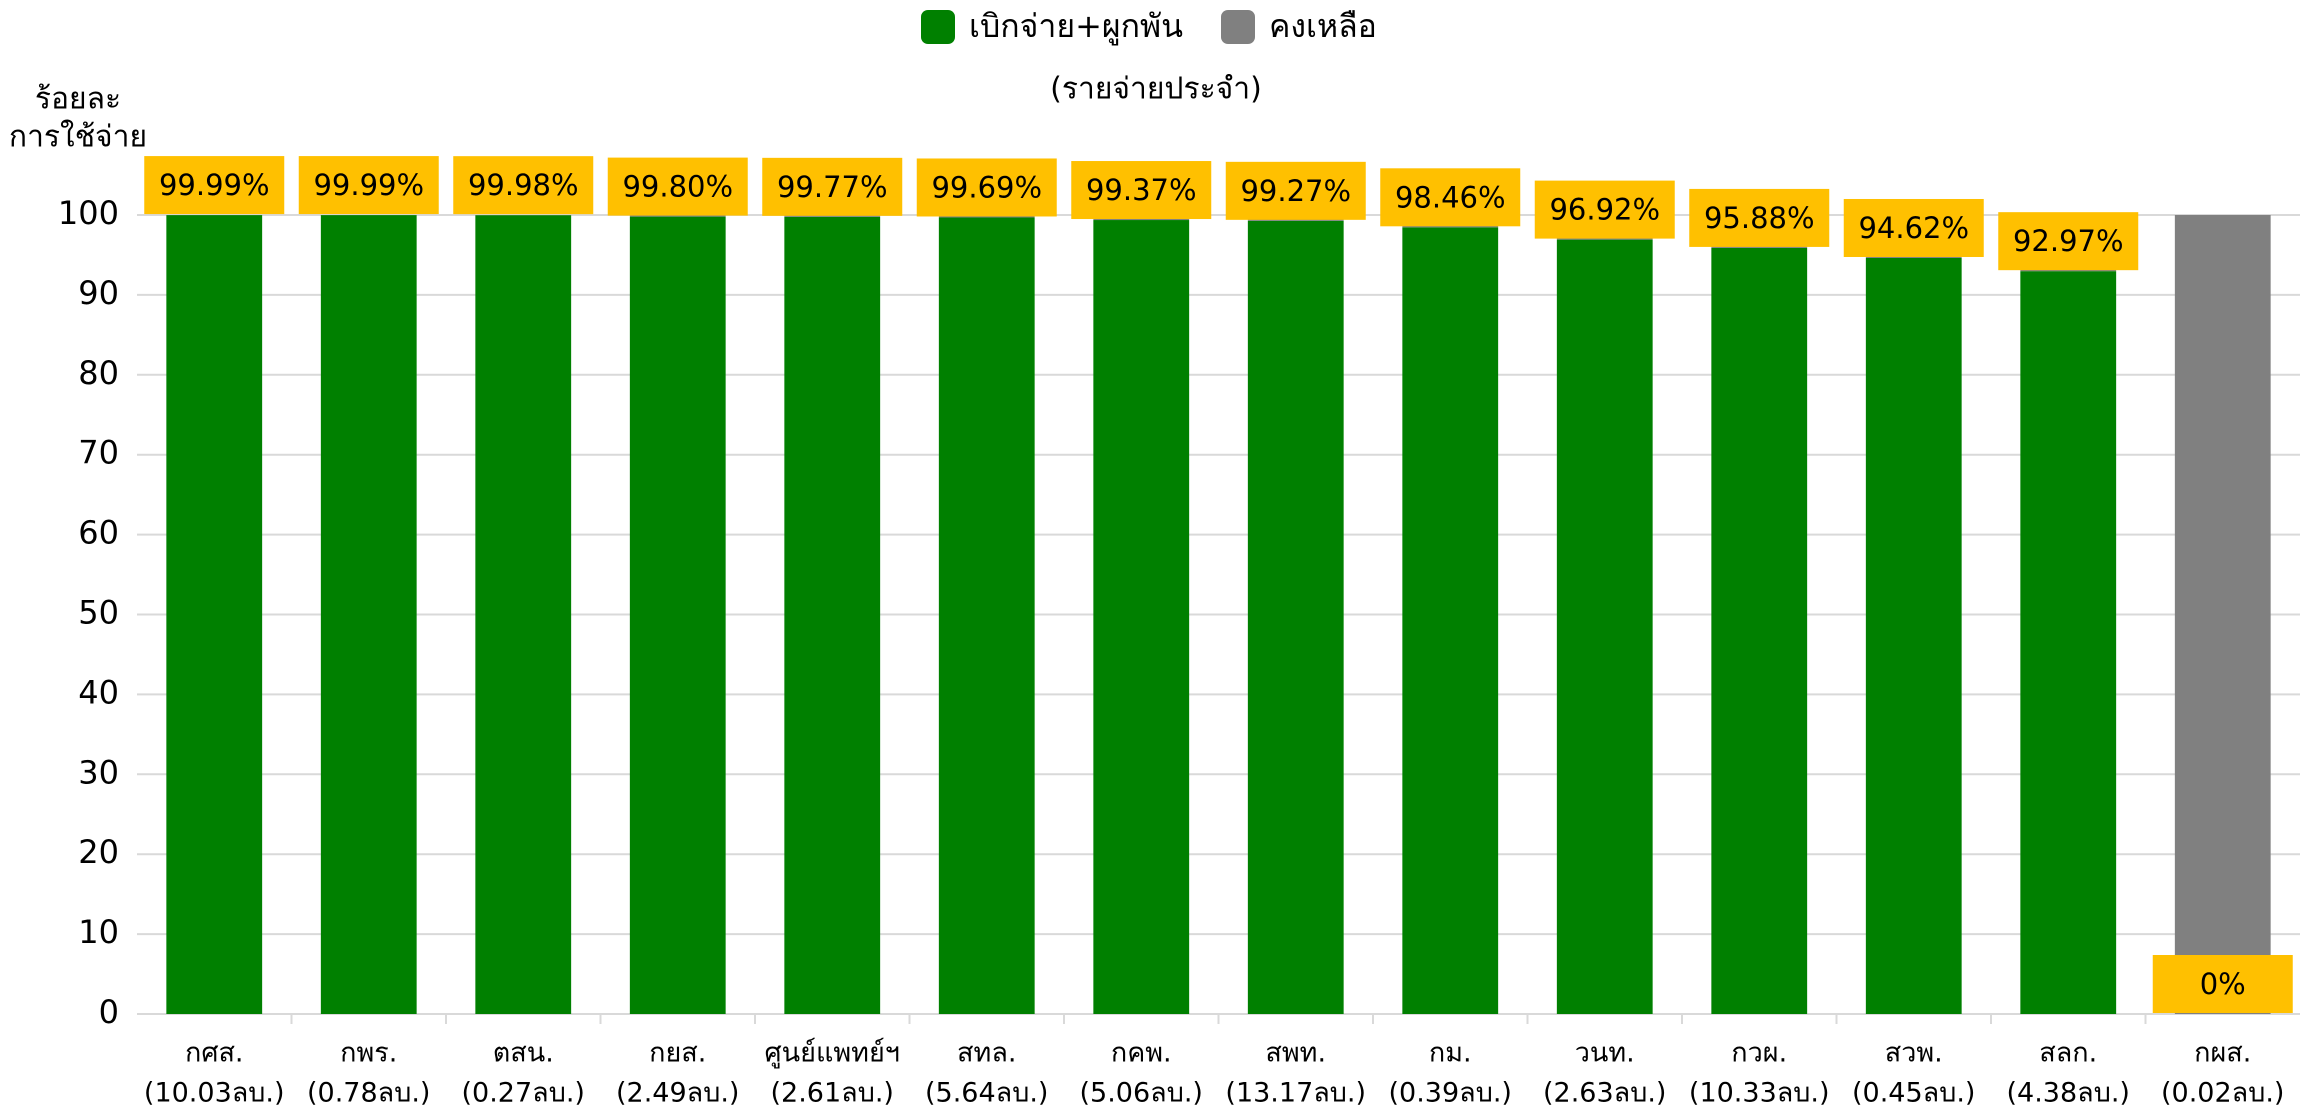  I want to click on y-axis-label: การใช้จ่าย, so click(78, 137).